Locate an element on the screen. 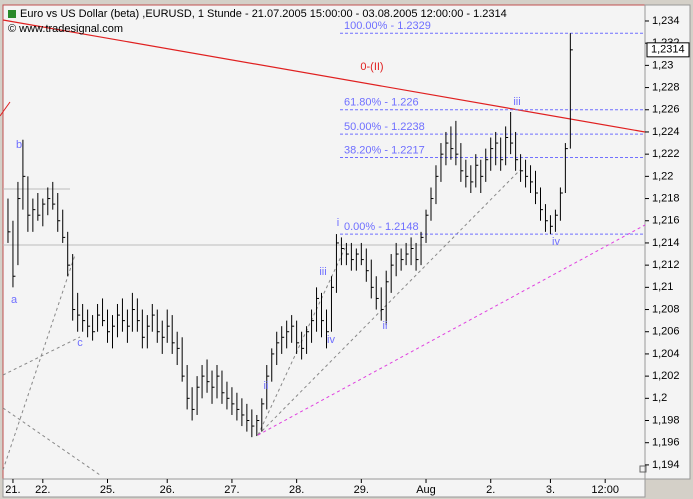  y-tick-label: 1,226 is located at coordinates (666, 110).